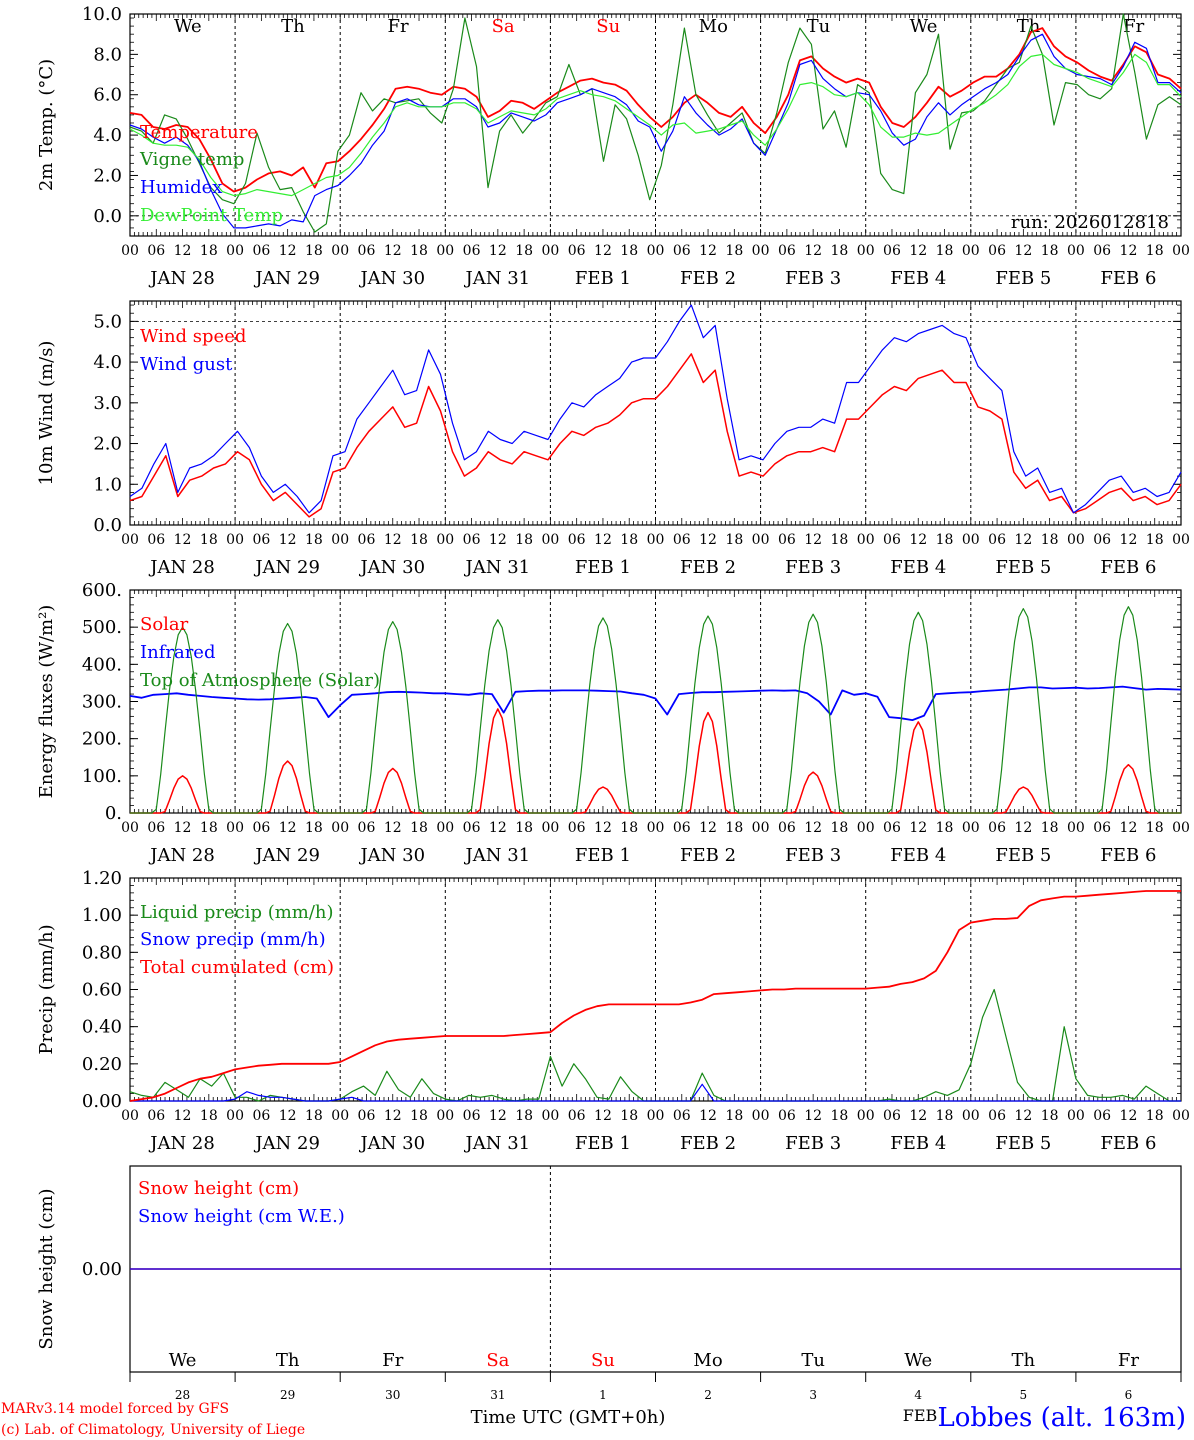 The image size is (1194, 1440). I want to click on legend-entry: Infrared, so click(177, 652).